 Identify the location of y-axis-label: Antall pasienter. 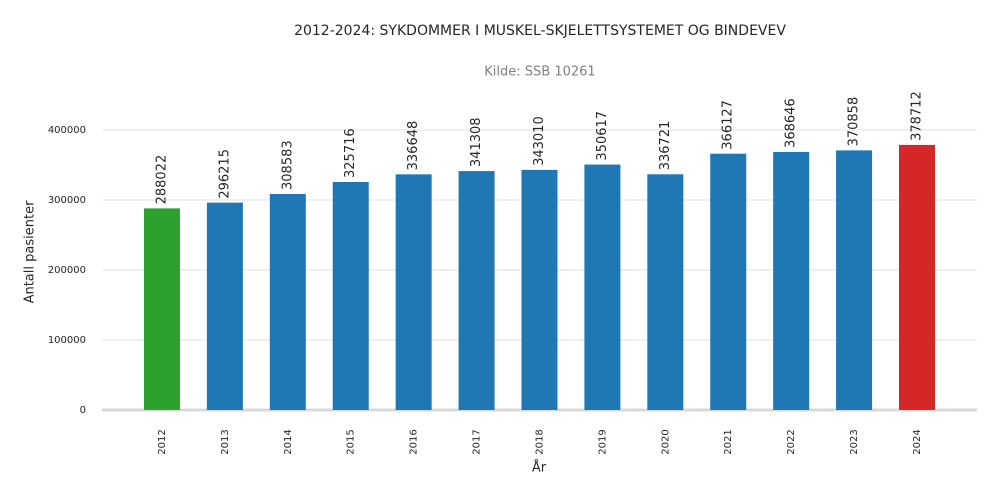
(30, 251).